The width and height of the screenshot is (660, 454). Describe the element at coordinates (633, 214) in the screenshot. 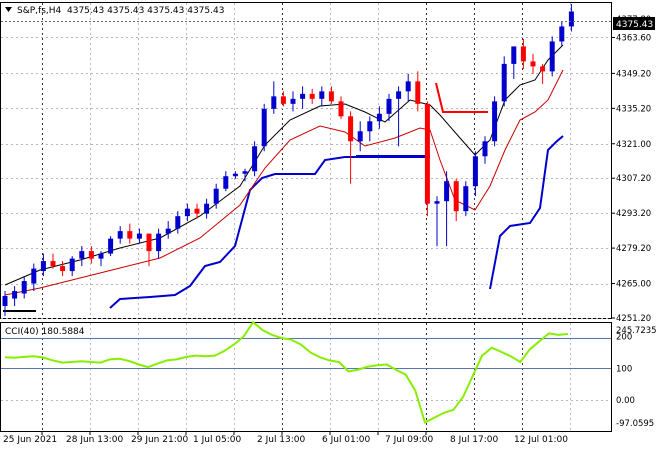

I see `price-tick-label: 4293.20` at that location.